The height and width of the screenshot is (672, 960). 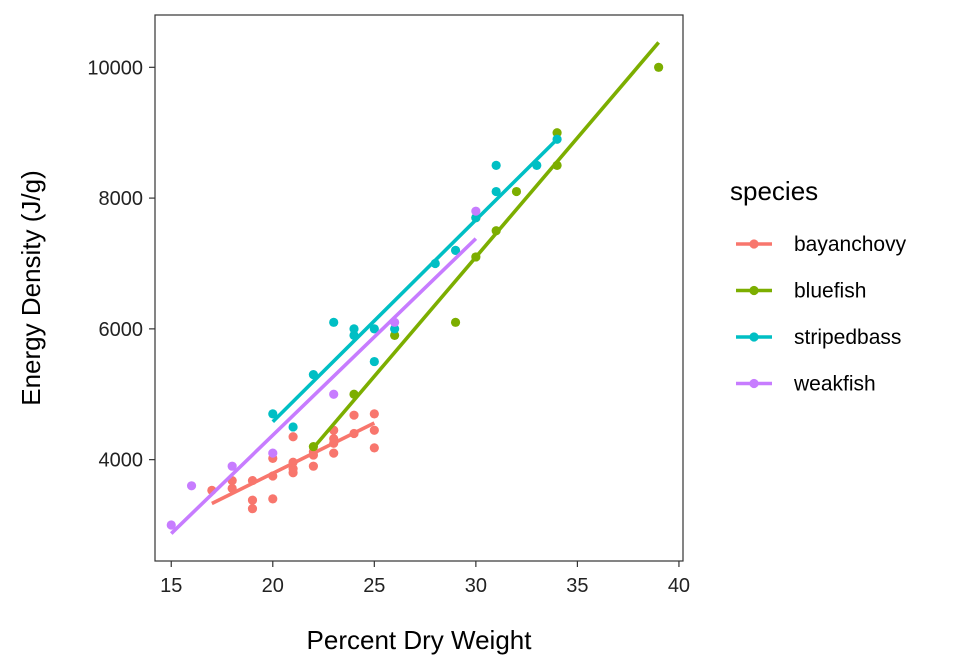 What do you see at coordinates (847, 337) in the screenshot?
I see `legend-label: stripedbass` at bounding box center [847, 337].